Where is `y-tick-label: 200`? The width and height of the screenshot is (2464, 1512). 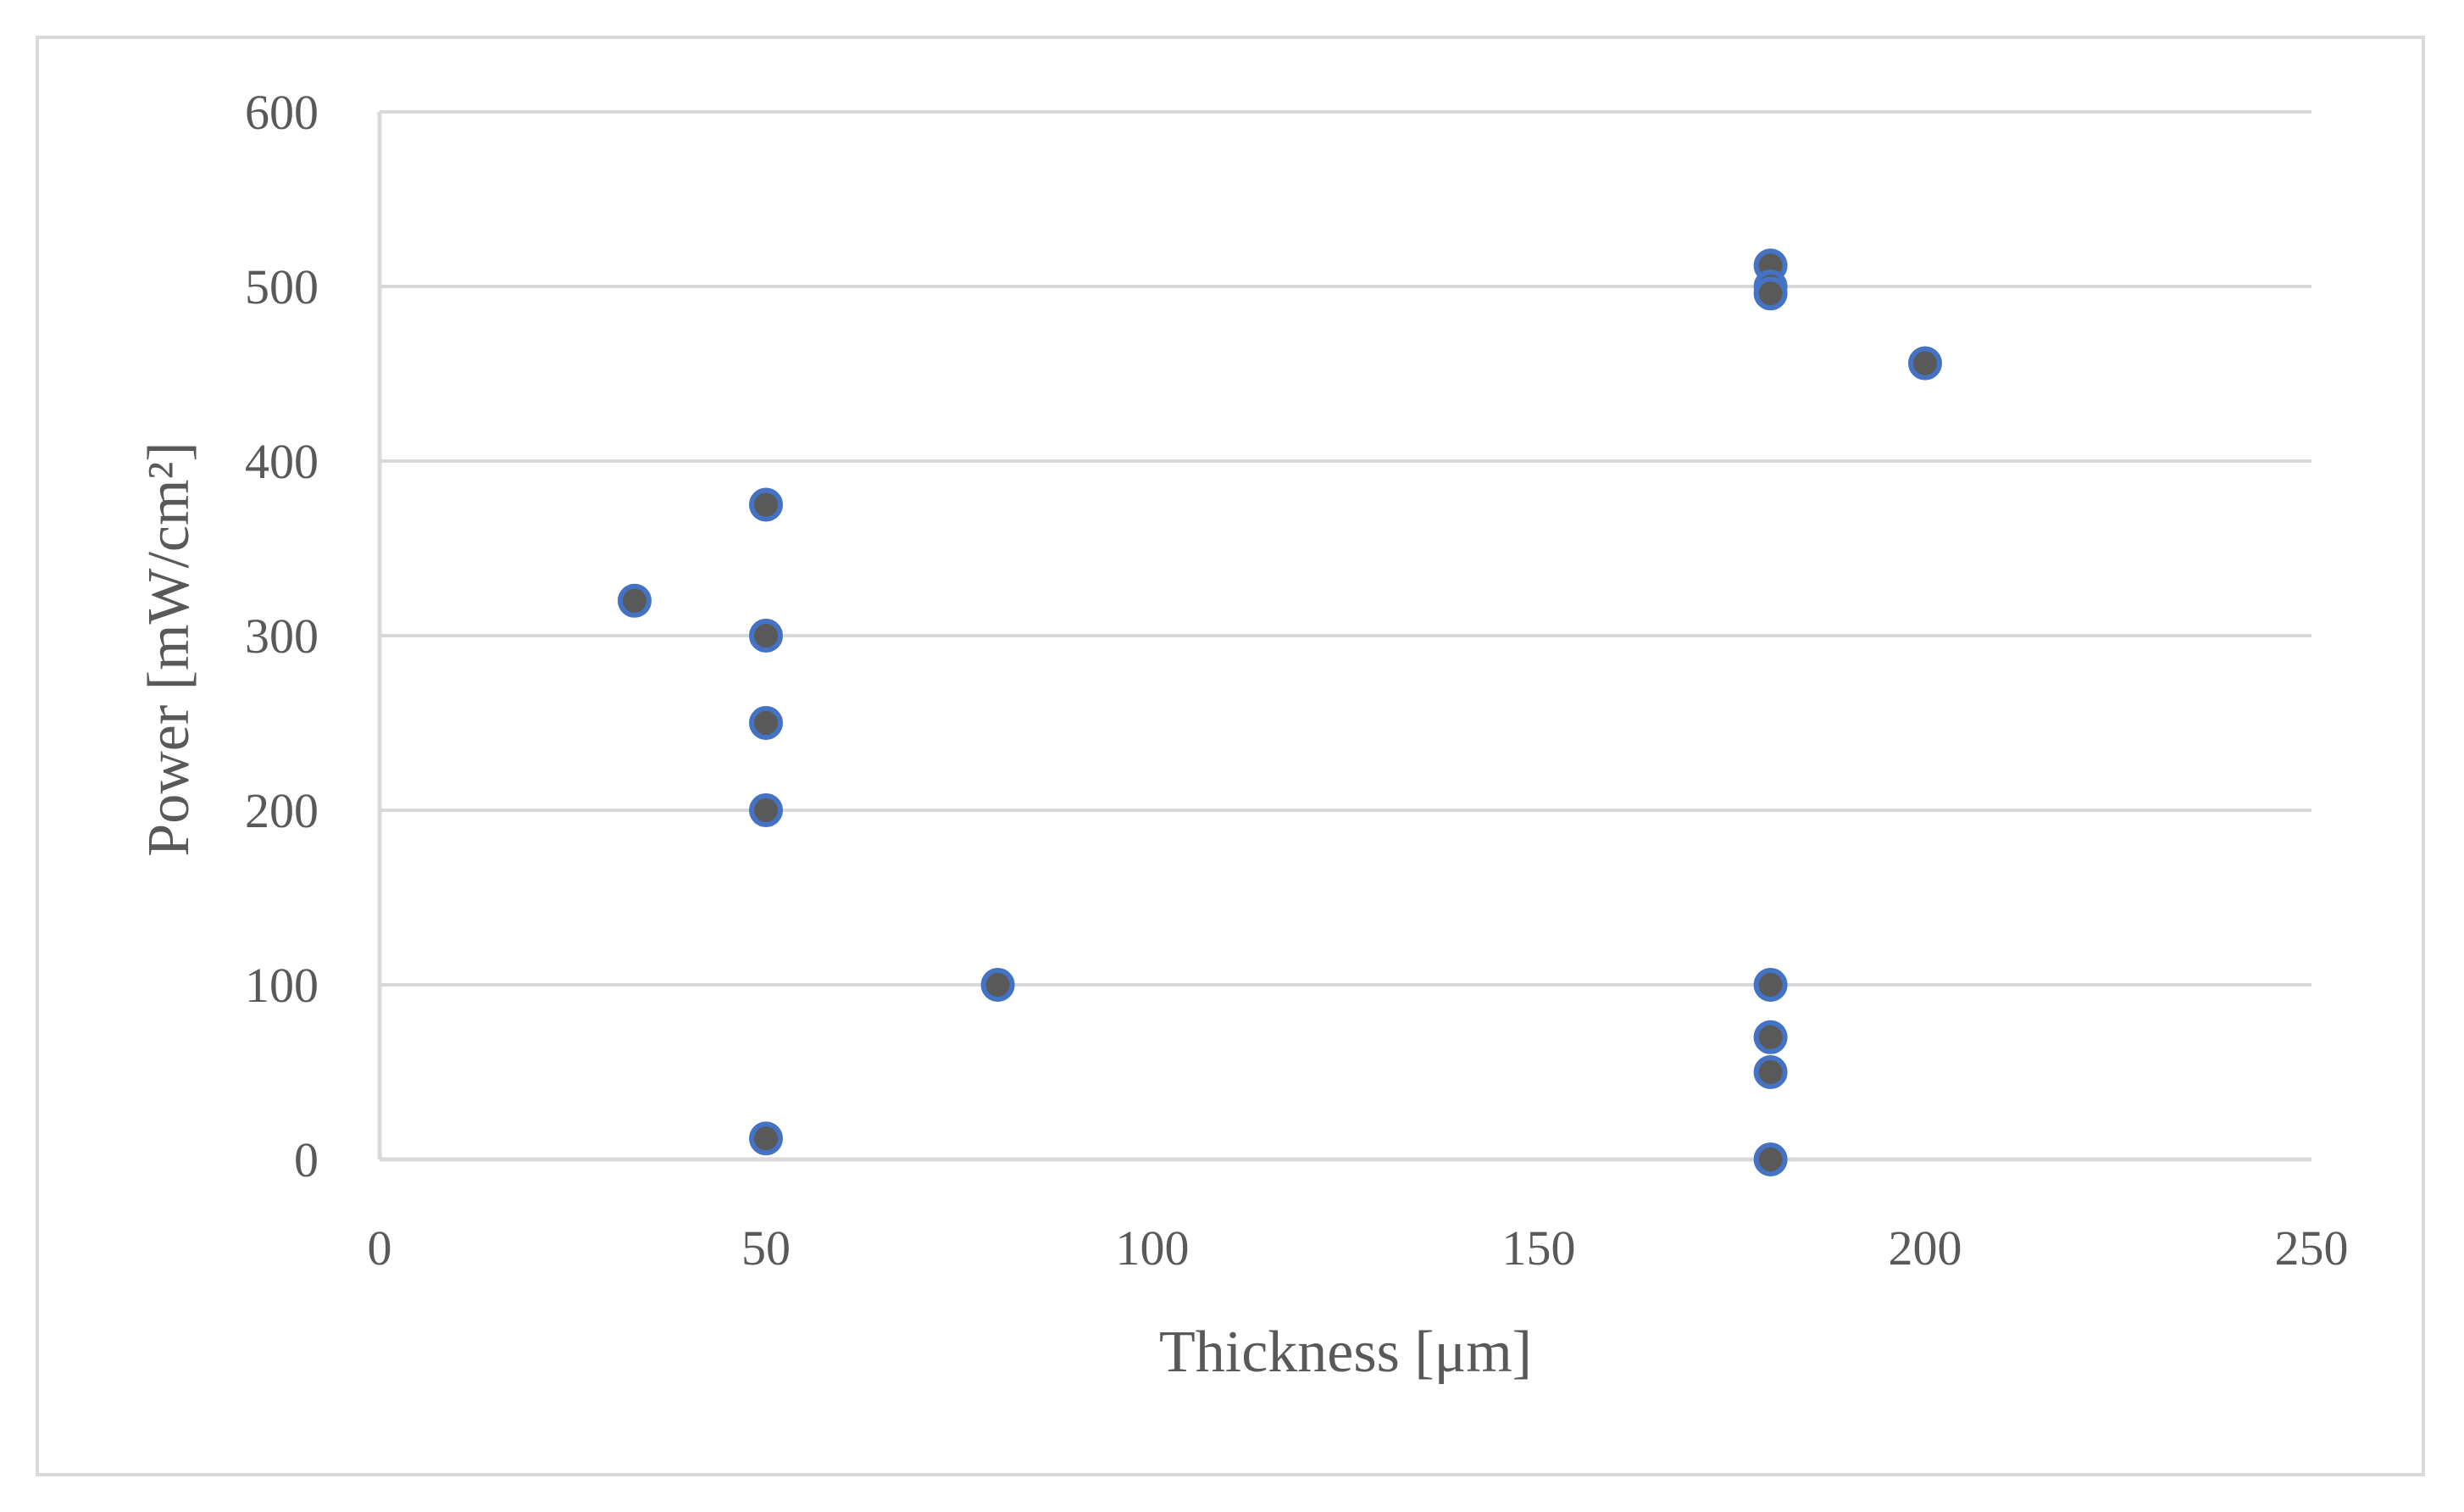 y-tick-label: 200 is located at coordinates (282, 811).